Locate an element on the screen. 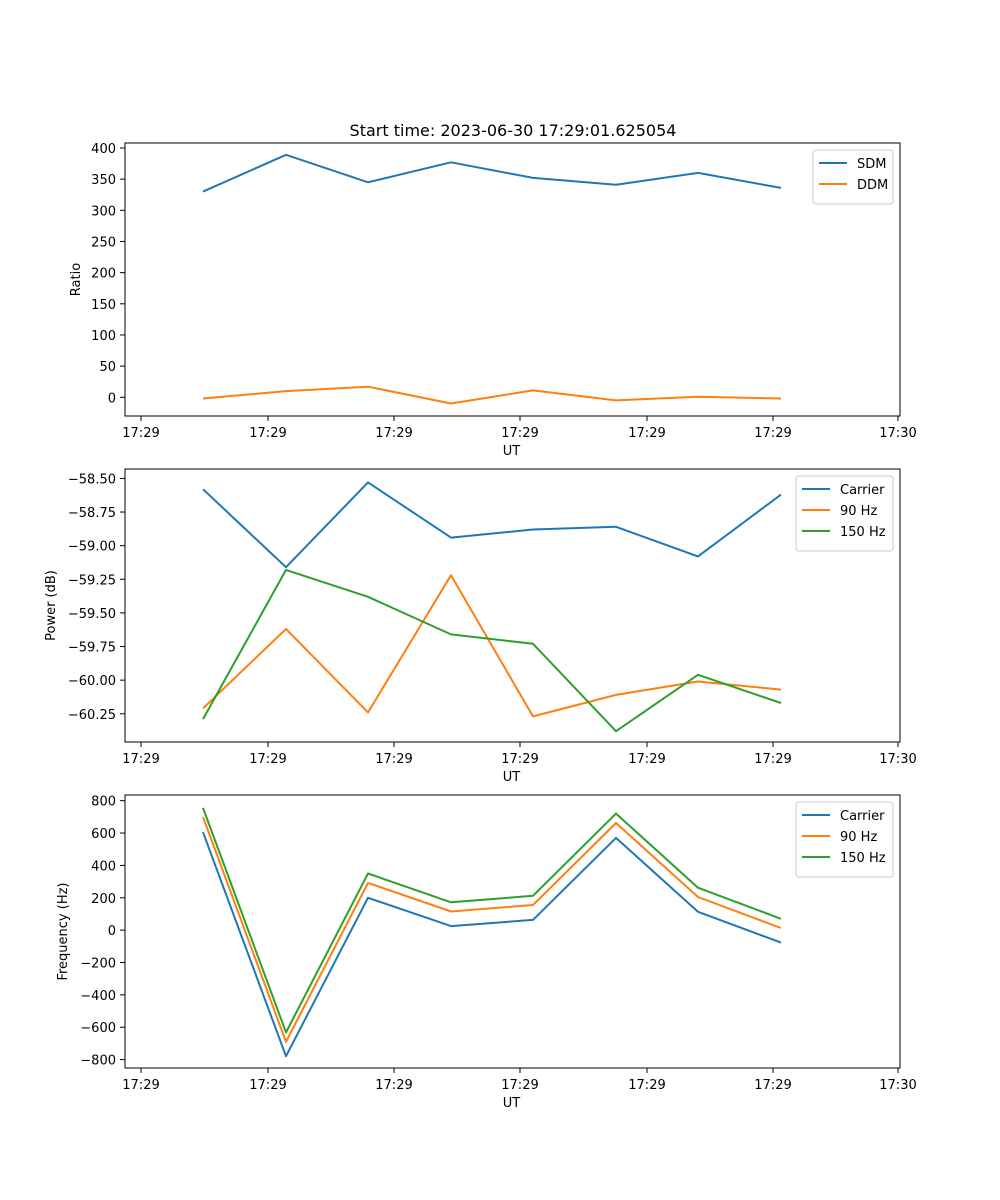 Image resolution: width=1000 pixels, height=1200 pixels. series-line-sdm is located at coordinates (492, 173).